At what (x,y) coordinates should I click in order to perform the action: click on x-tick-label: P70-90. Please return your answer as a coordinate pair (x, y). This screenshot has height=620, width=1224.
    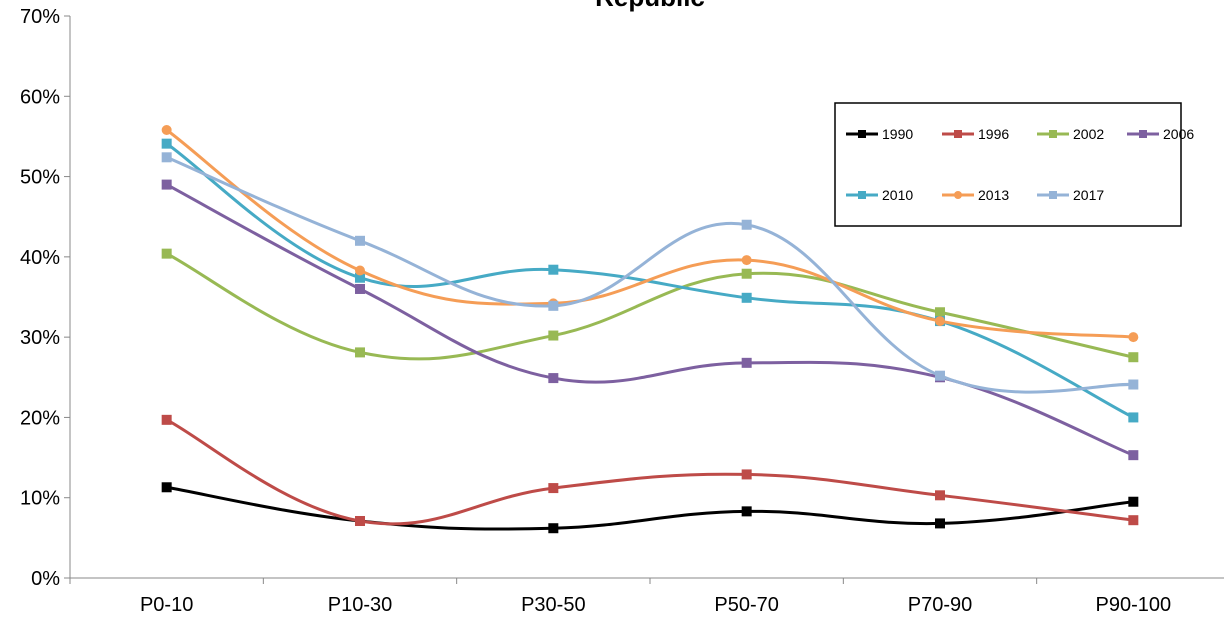
    Looking at the image, I should click on (940, 605).